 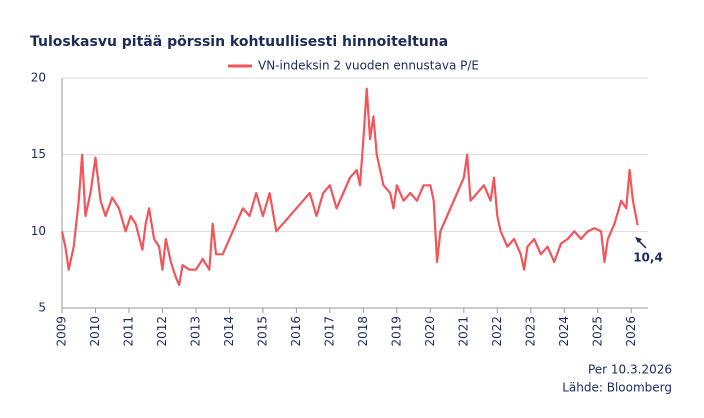 I want to click on x-tick-label: 2014, so click(x=229, y=331).